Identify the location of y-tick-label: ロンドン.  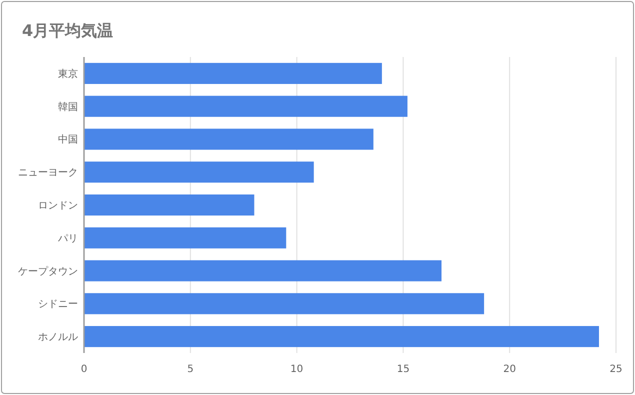
(58, 206).